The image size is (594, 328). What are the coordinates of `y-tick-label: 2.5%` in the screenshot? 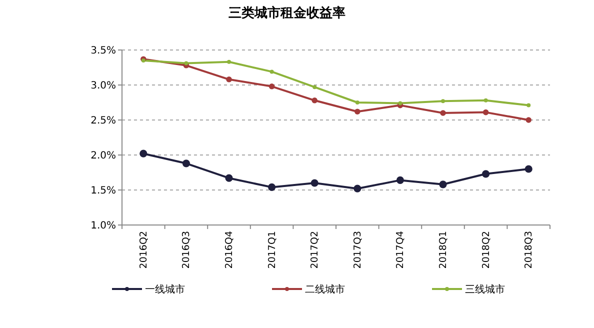 It's located at (103, 121).